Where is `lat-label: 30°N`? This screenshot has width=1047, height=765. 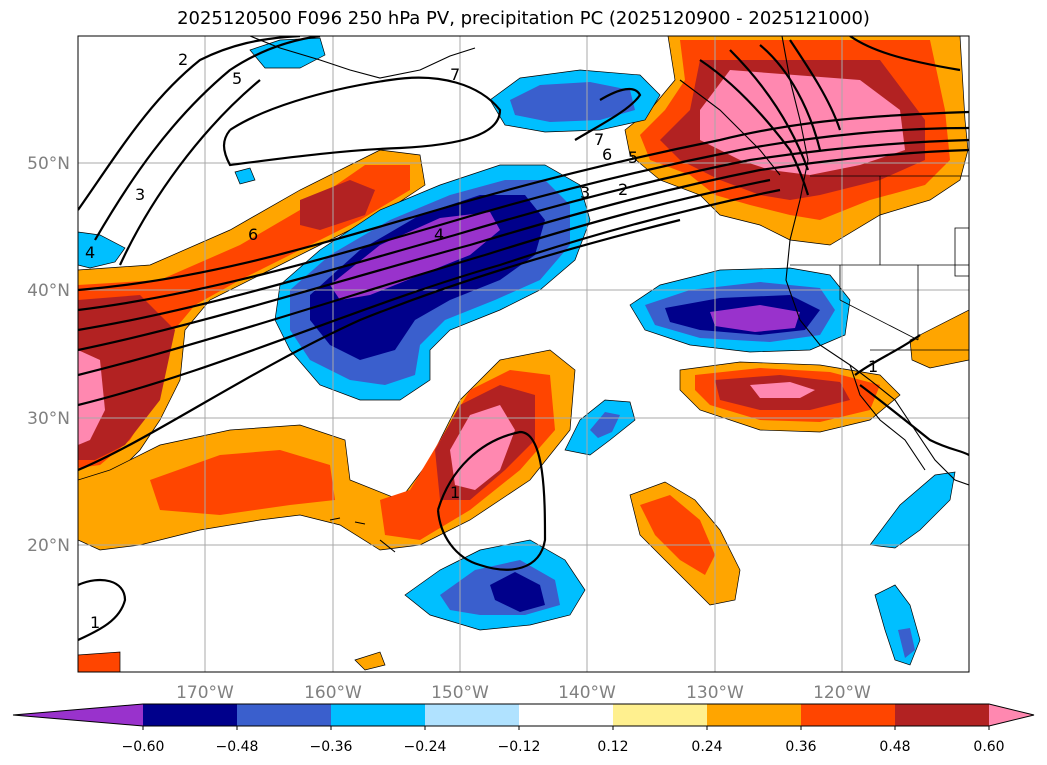
lat-label: 30°N is located at coordinates (48, 419).